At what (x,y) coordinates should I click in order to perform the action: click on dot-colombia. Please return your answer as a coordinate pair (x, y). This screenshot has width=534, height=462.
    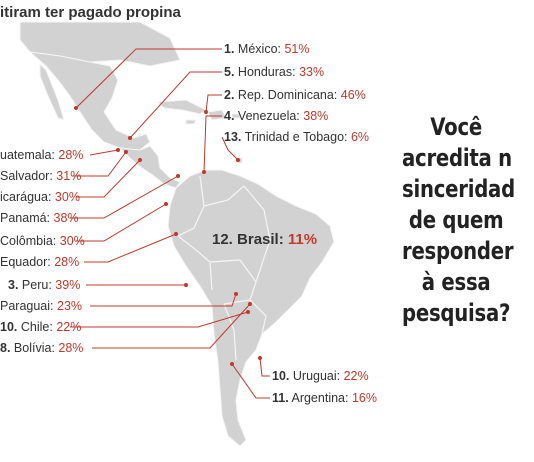
    Looking at the image, I should click on (166, 204).